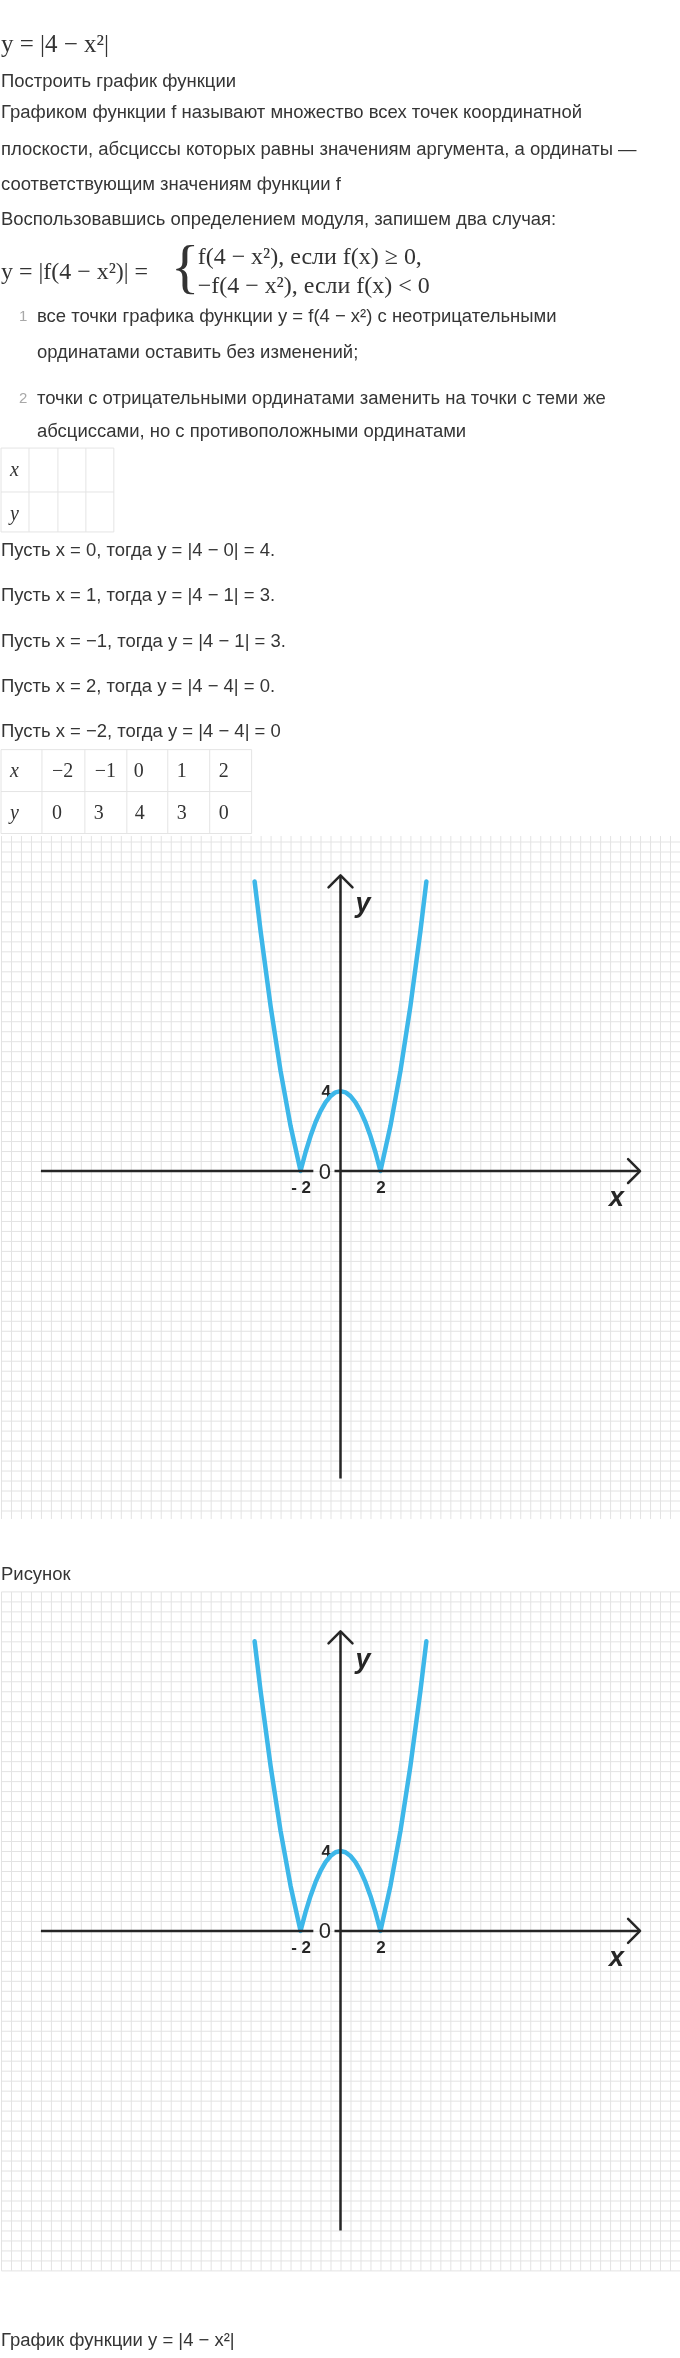 This screenshot has height=2358, width=680. Describe the element at coordinates (197, 352) in the screenshot. I see `text: ординатами оставить без изменений;` at that location.